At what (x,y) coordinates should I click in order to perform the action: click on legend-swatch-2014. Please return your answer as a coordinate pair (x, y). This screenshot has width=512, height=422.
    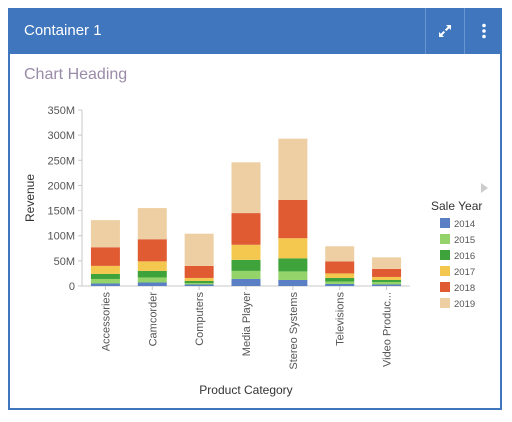
    Looking at the image, I should click on (445, 223).